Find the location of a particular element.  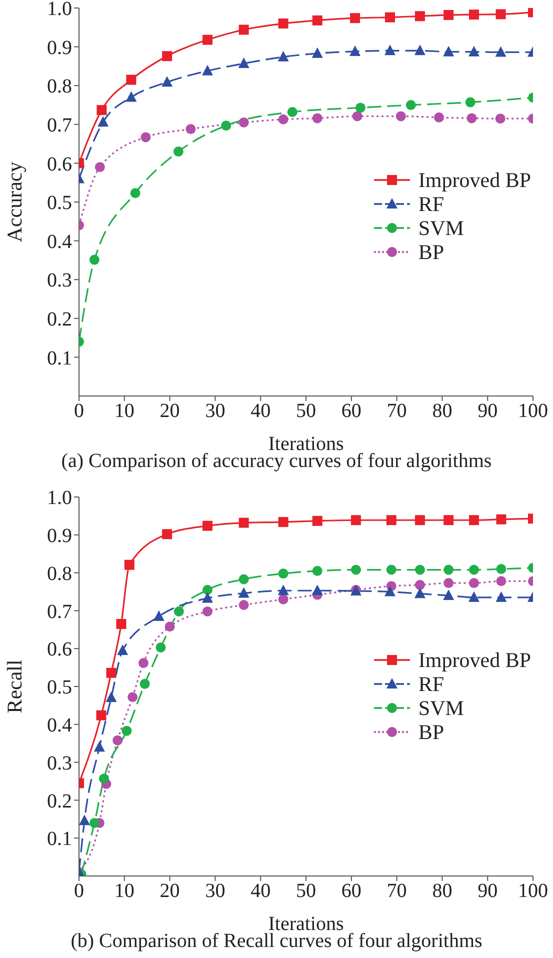

text: (b) Comparison of Recall curves of four algorithms is located at coordinates (277, 941).